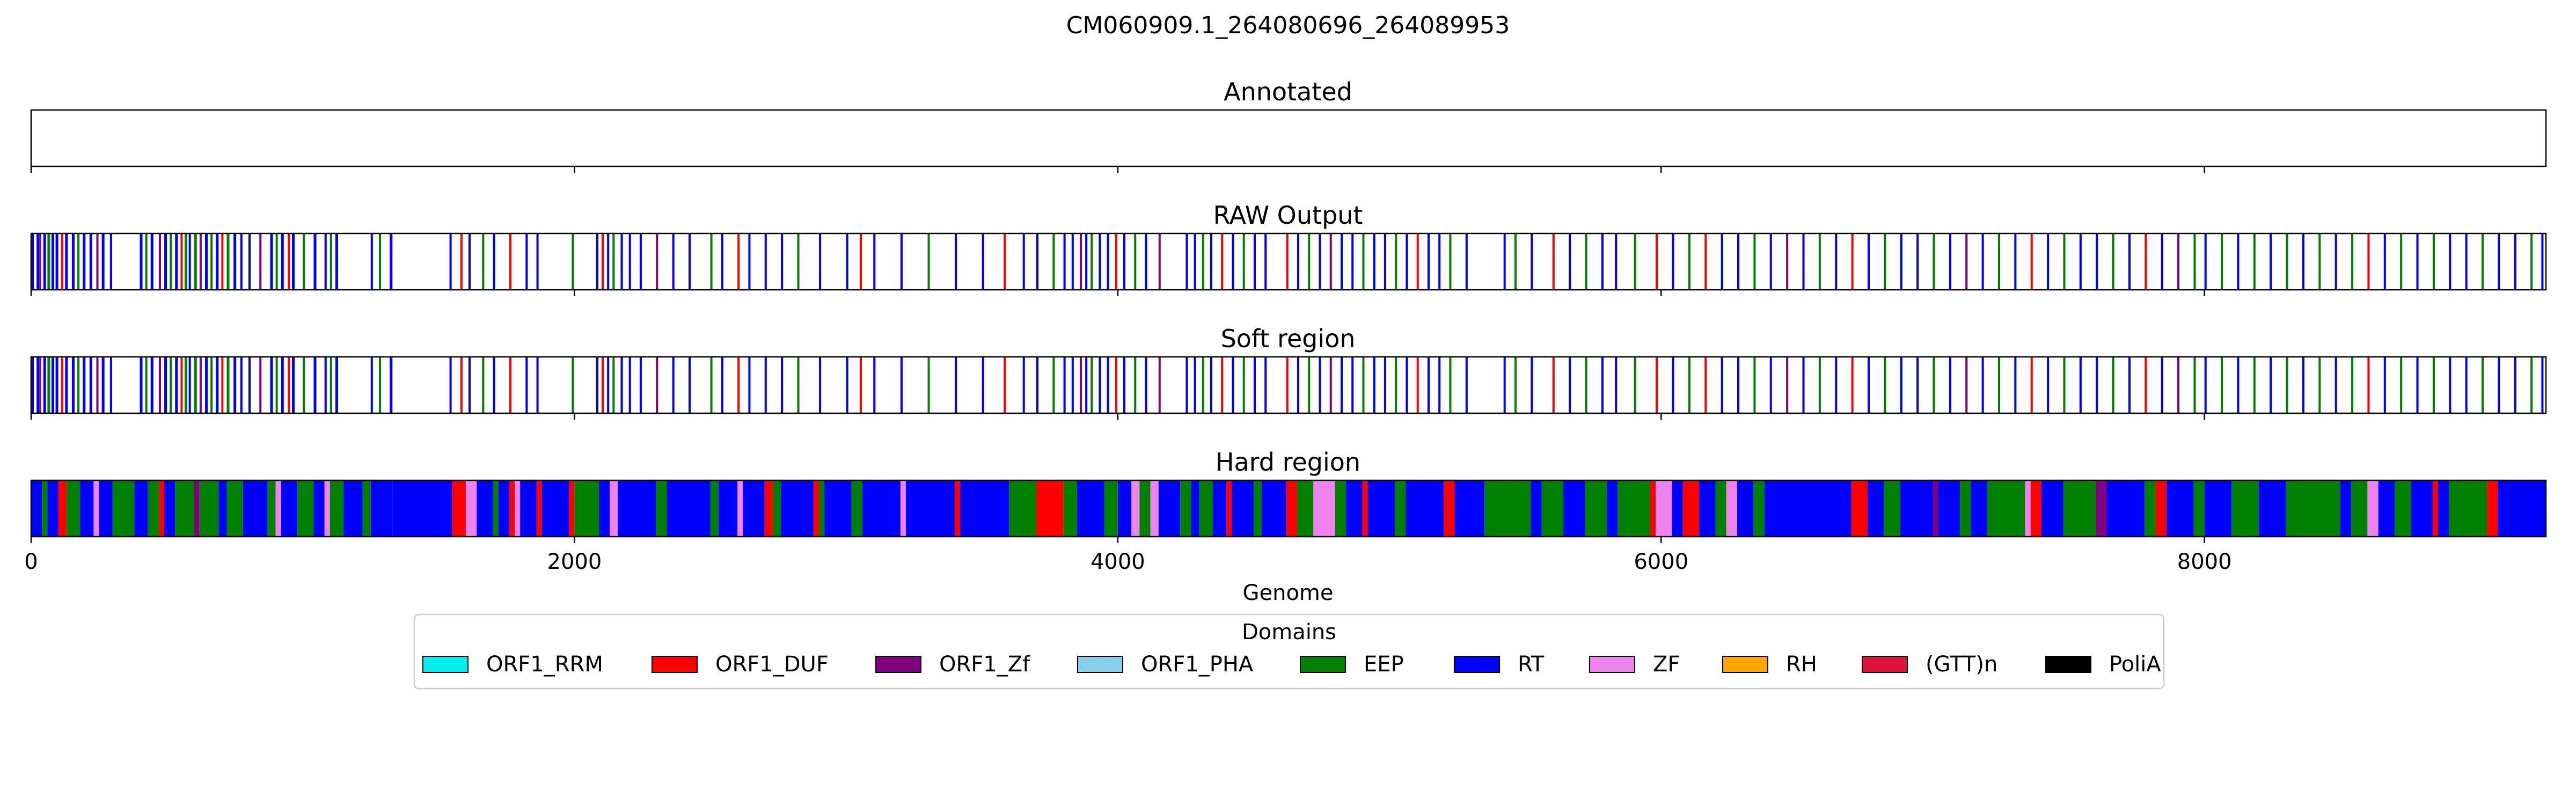 The width and height of the screenshot is (2576, 805). I want to click on track-title: Annotated, so click(1288, 91).